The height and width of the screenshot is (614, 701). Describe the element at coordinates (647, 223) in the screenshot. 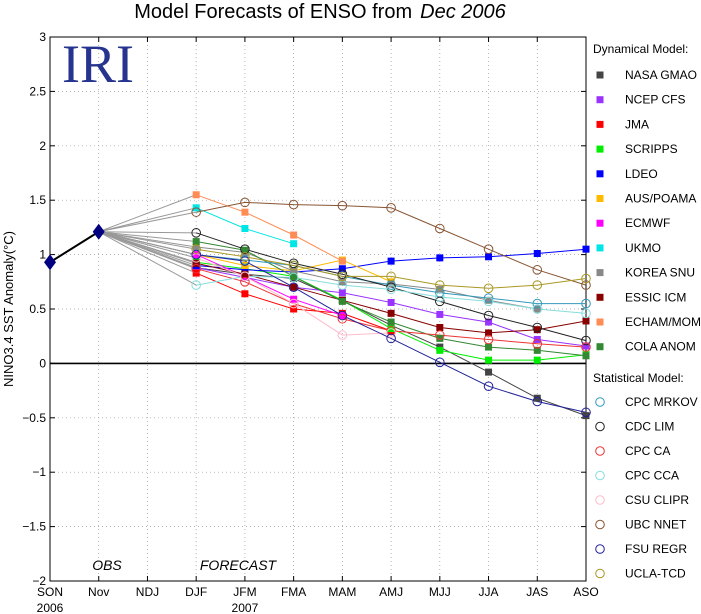

I see `legend-label-ecmwf: ECMWF` at that location.